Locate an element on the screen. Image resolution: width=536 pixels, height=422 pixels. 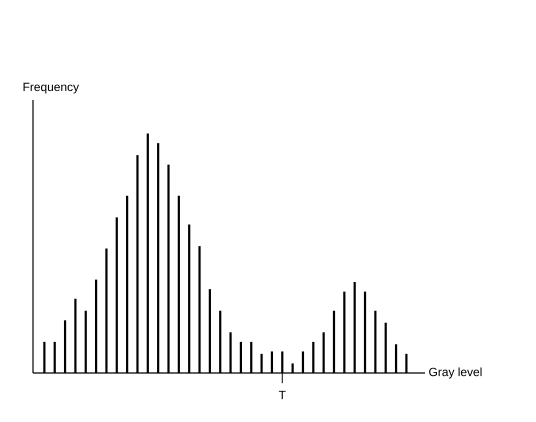
text: T is located at coordinates (282, 395).